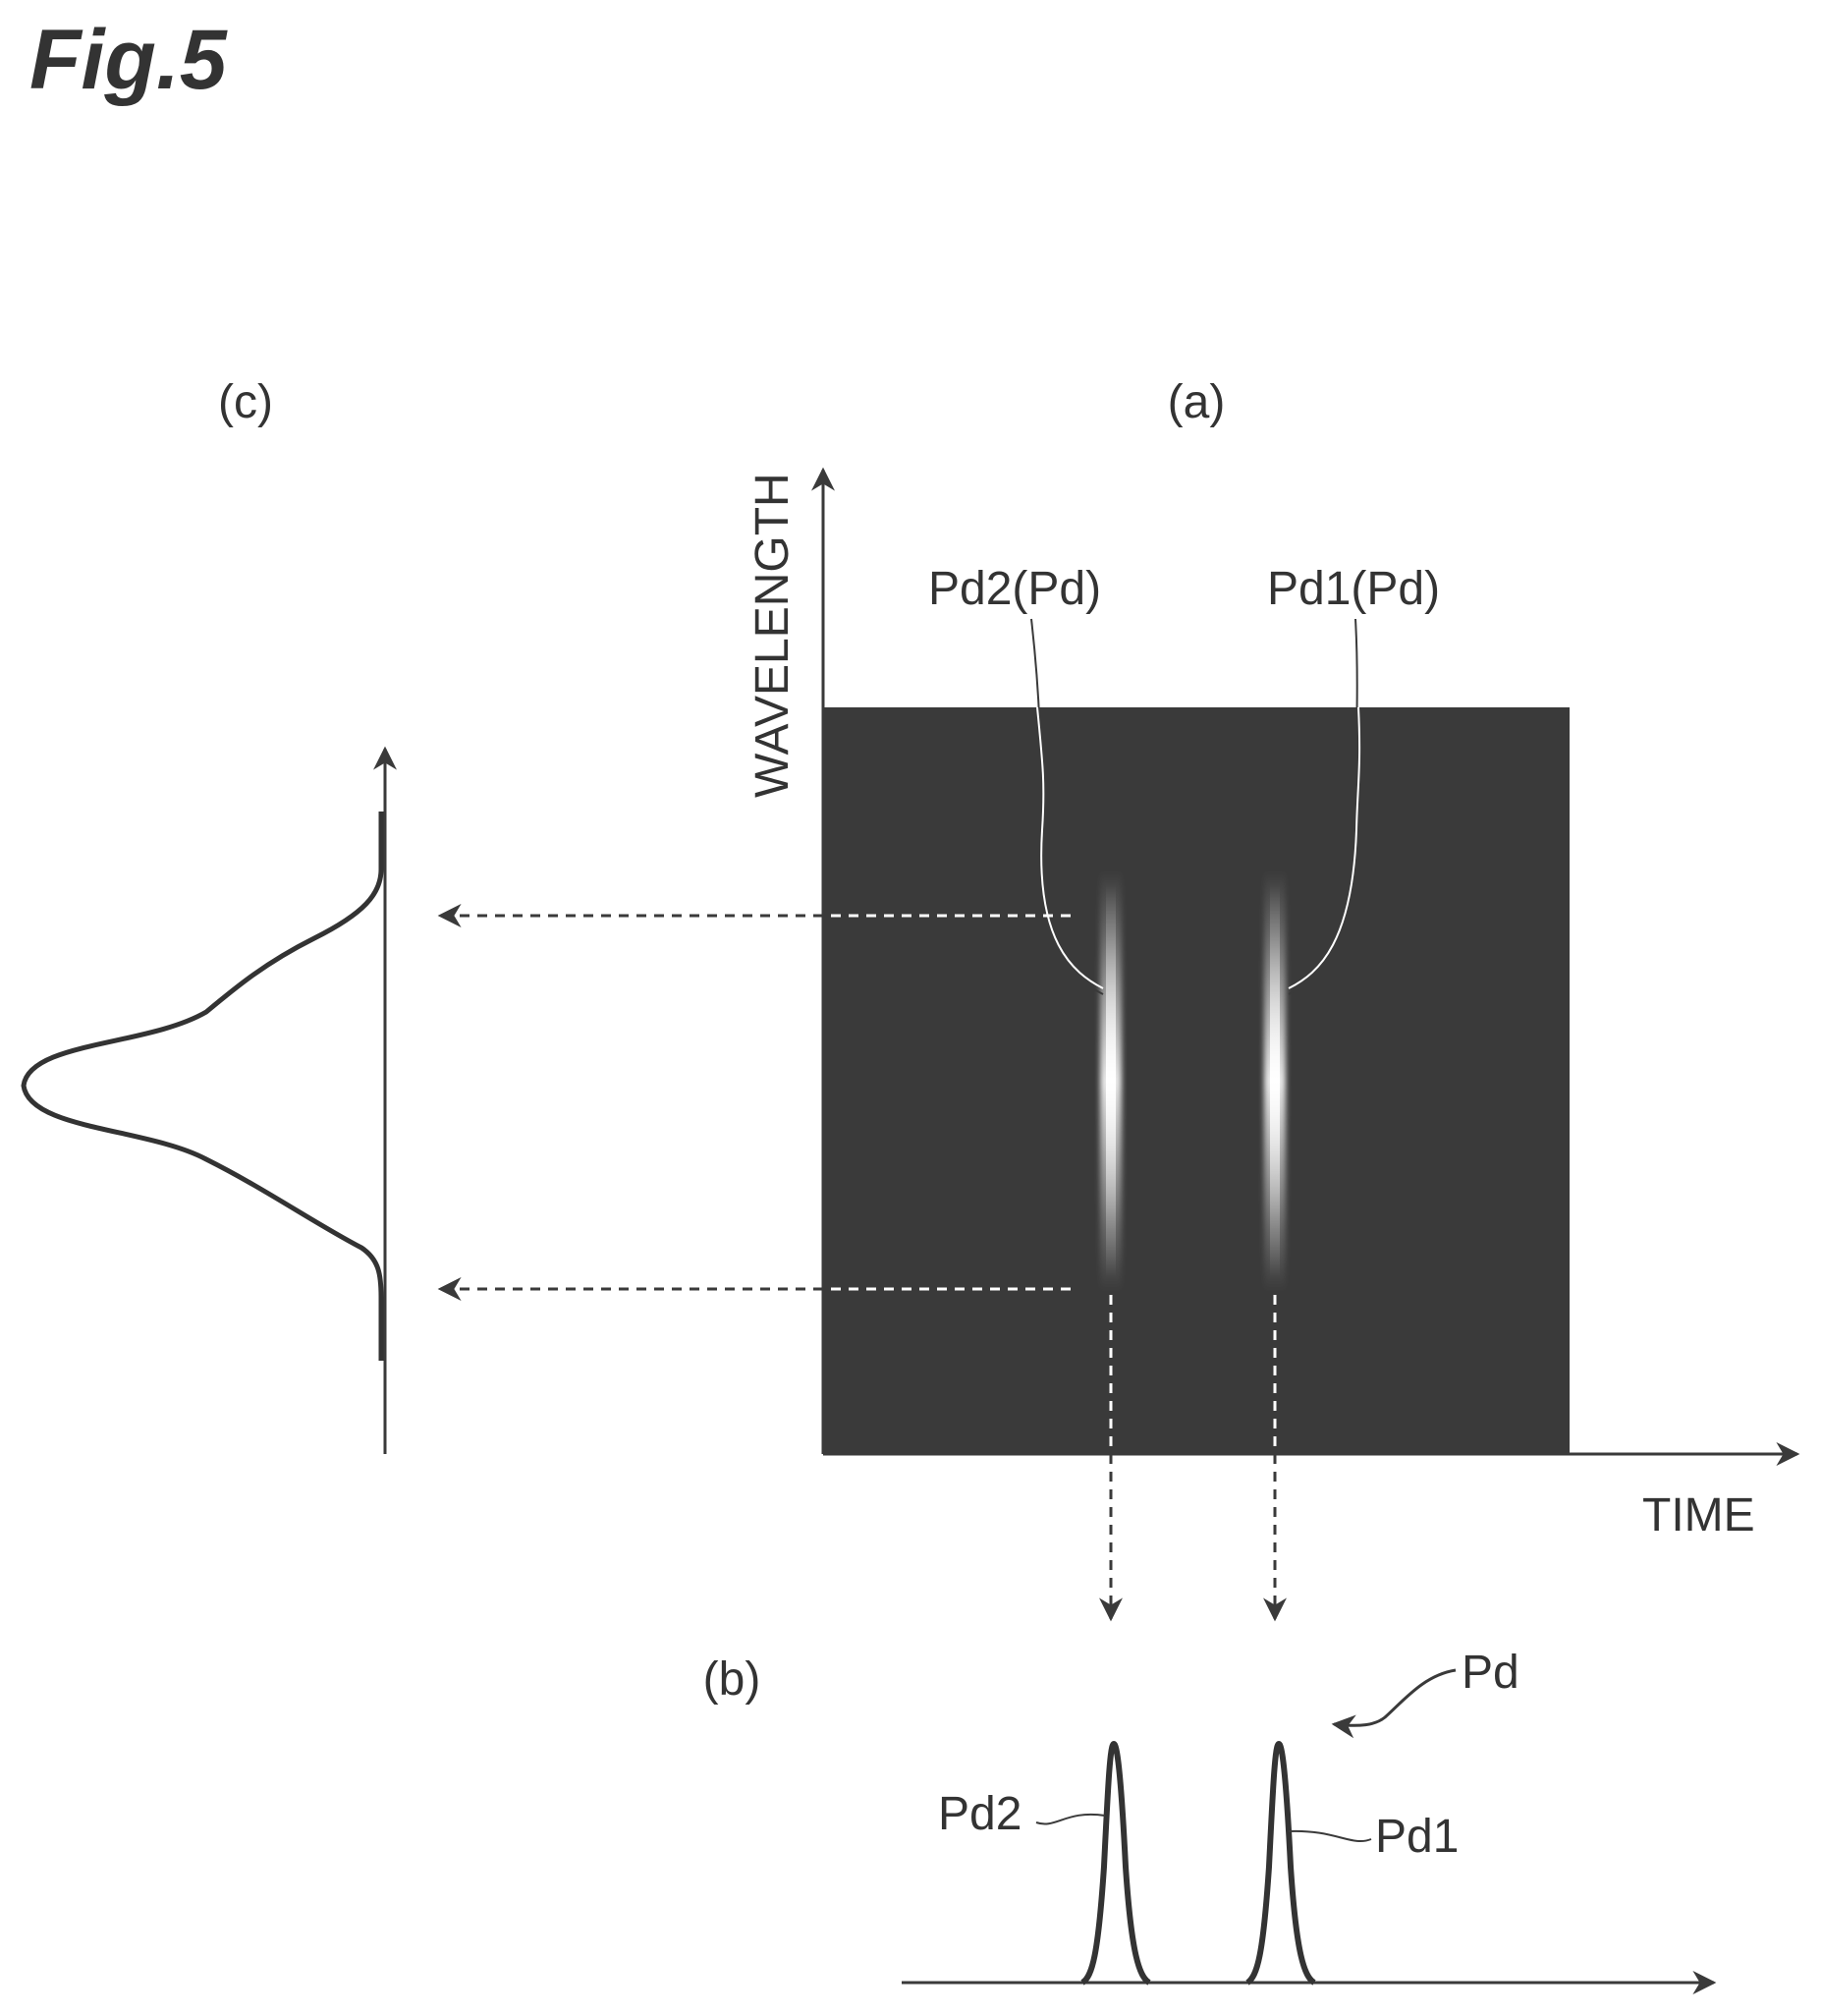  I want to click on wavelength-axis-label: WAVELENGTH, so click(772, 635).